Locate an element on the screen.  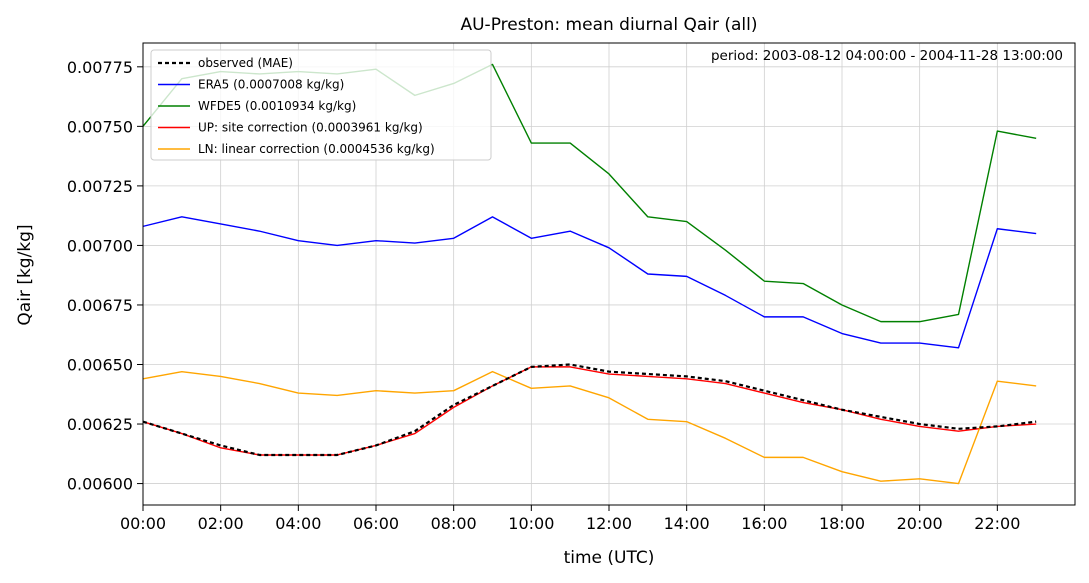
y-tick-label: 0.00775 is located at coordinates (100, 67).